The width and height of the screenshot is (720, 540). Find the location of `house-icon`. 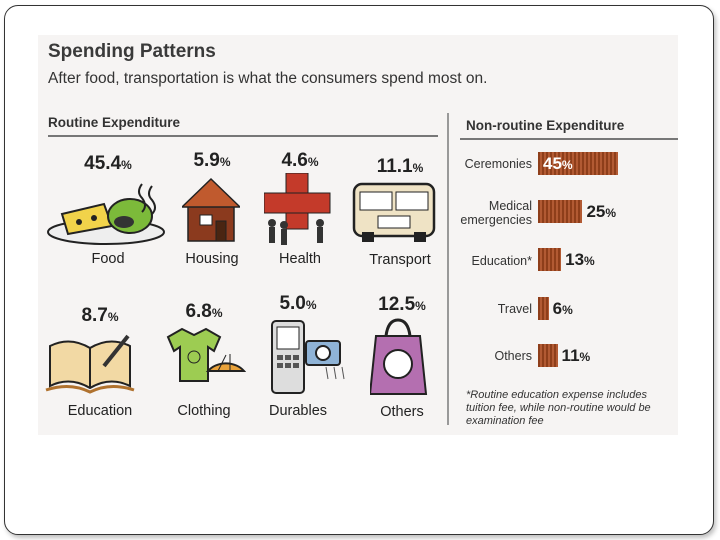

house-icon is located at coordinates (211, 209).